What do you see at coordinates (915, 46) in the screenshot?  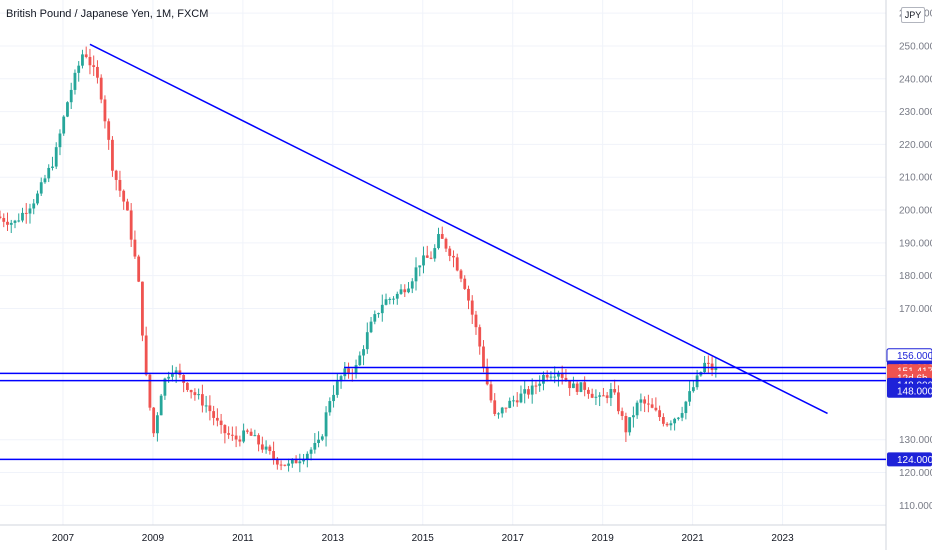 I see `y-tick-label: 250.000` at bounding box center [915, 46].